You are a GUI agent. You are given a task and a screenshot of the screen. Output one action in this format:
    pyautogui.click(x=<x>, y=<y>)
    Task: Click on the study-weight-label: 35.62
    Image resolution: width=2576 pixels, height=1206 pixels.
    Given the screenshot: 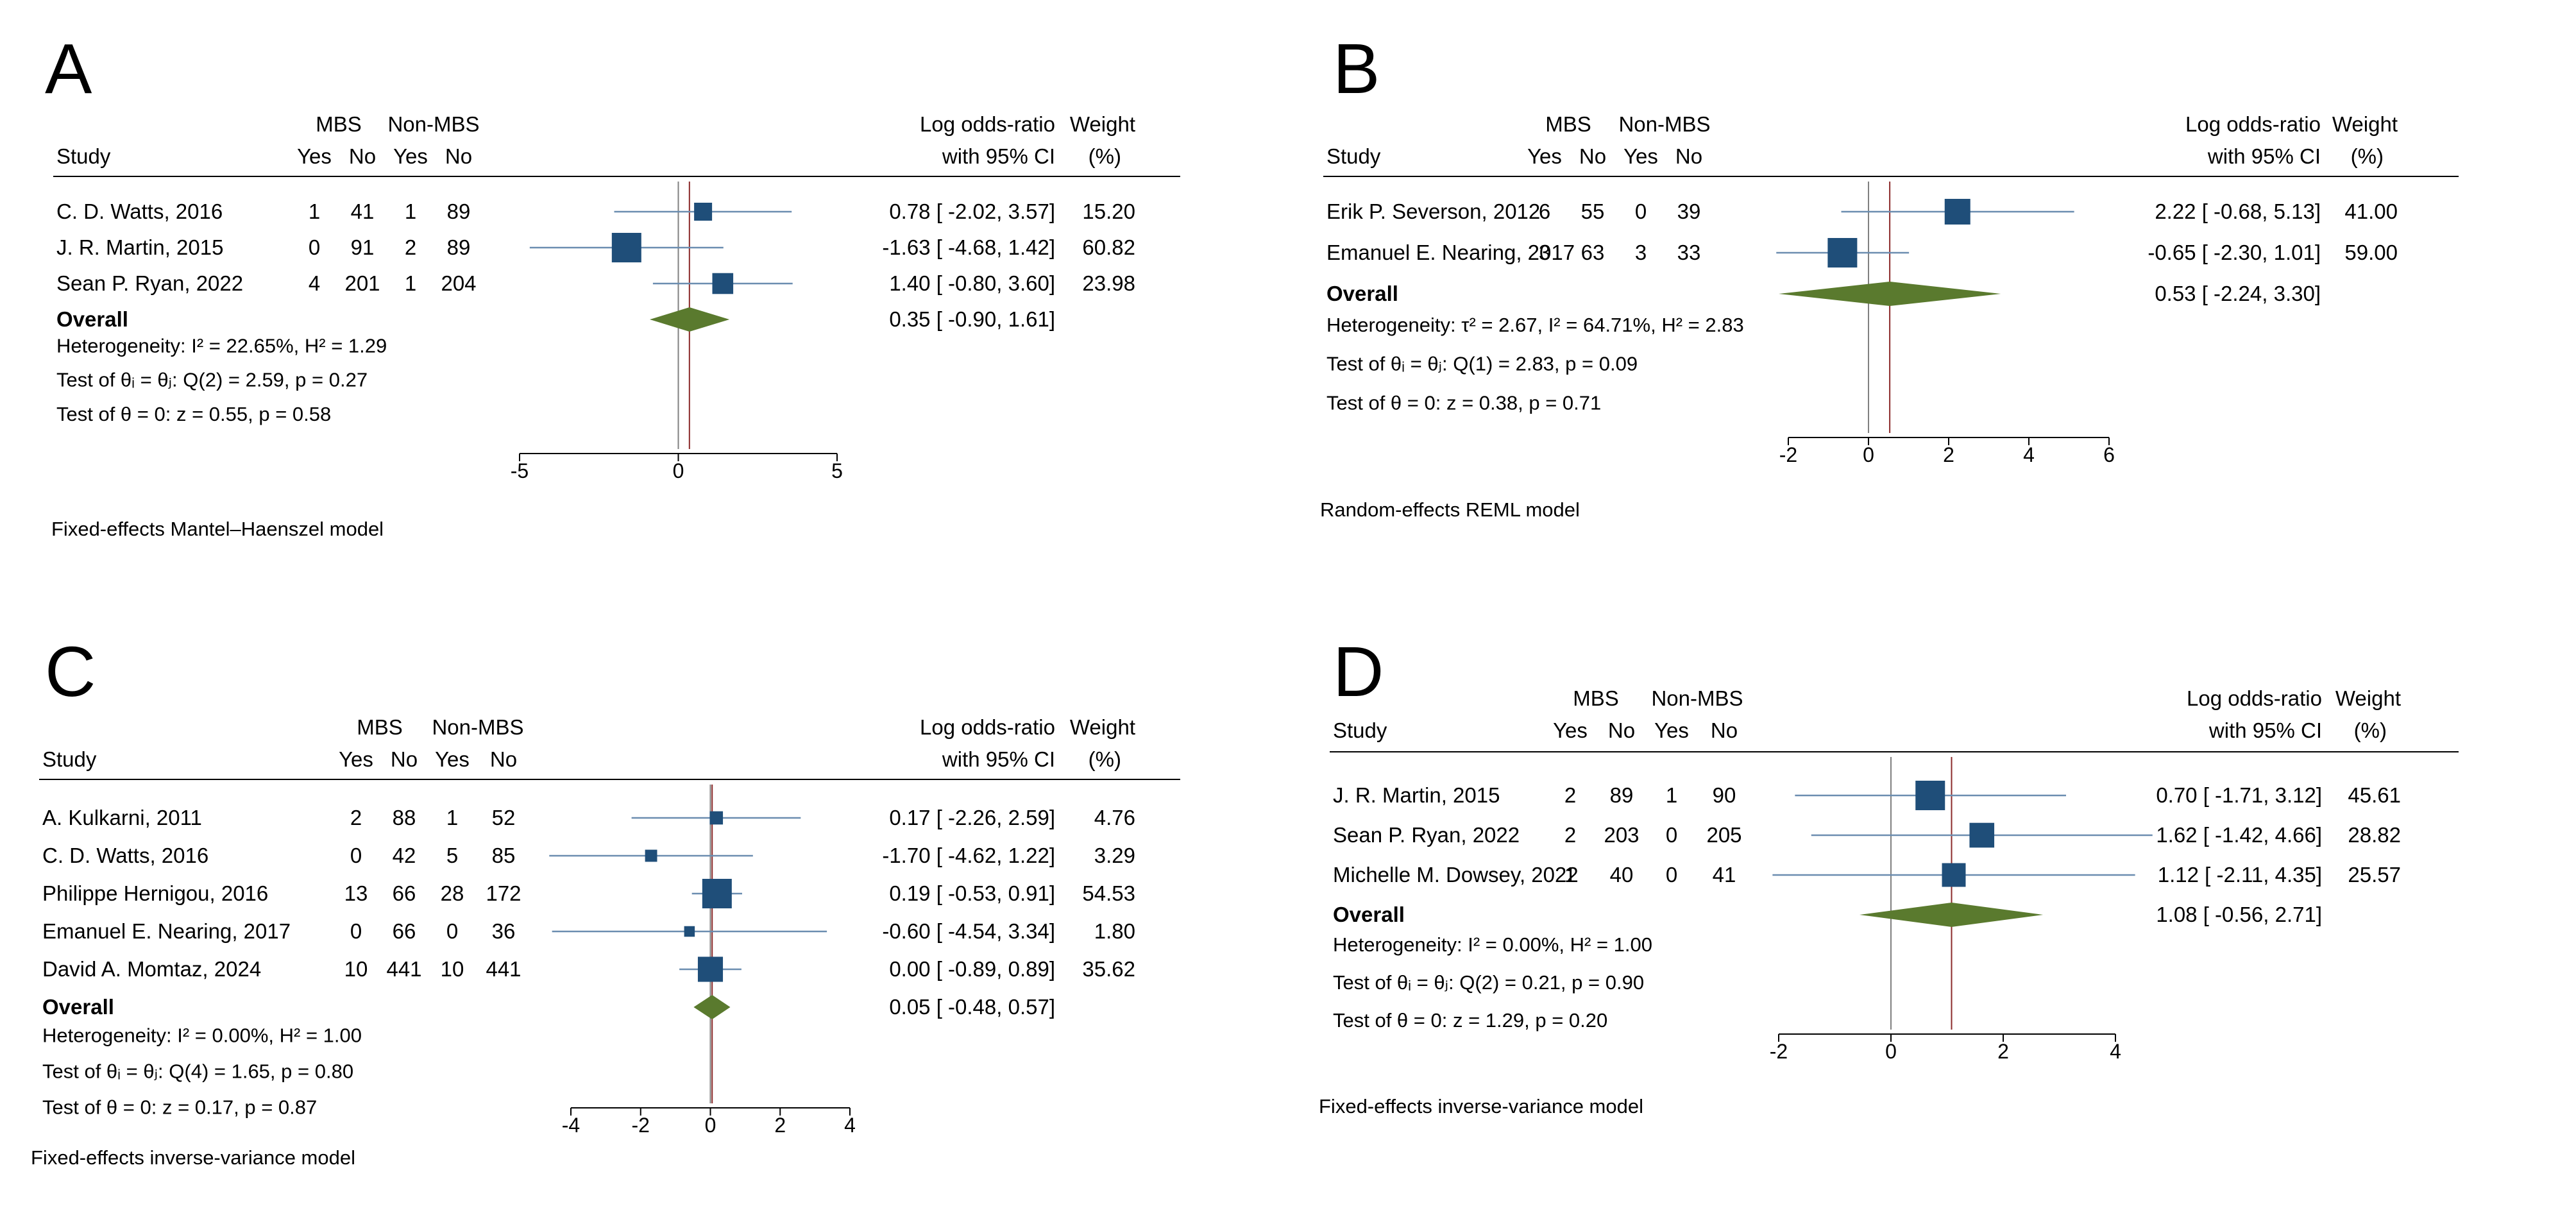 What is the action you would take?
    pyautogui.click(x=1108, y=969)
    